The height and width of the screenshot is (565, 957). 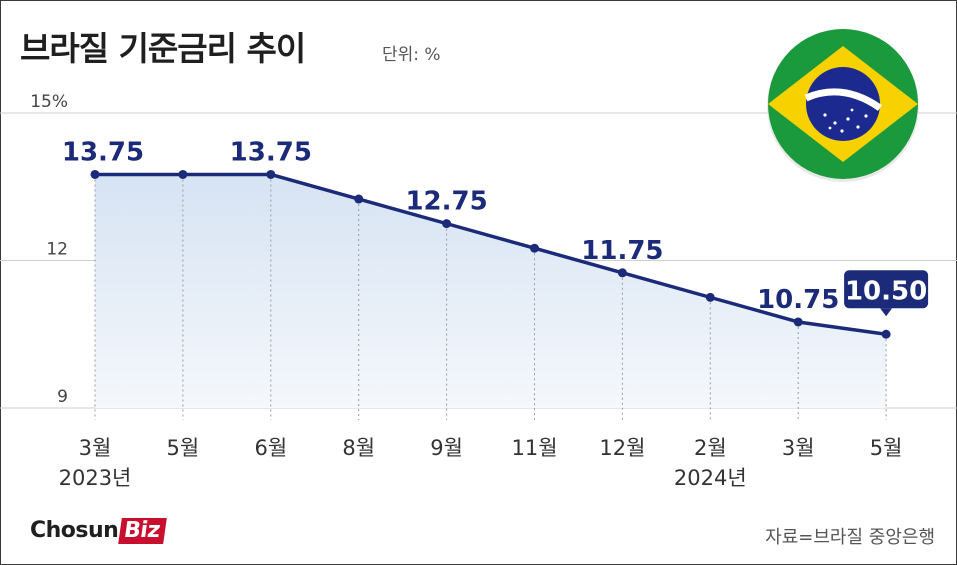 What do you see at coordinates (358, 448) in the screenshot?
I see `x-tick-label: 8월` at bounding box center [358, 448].